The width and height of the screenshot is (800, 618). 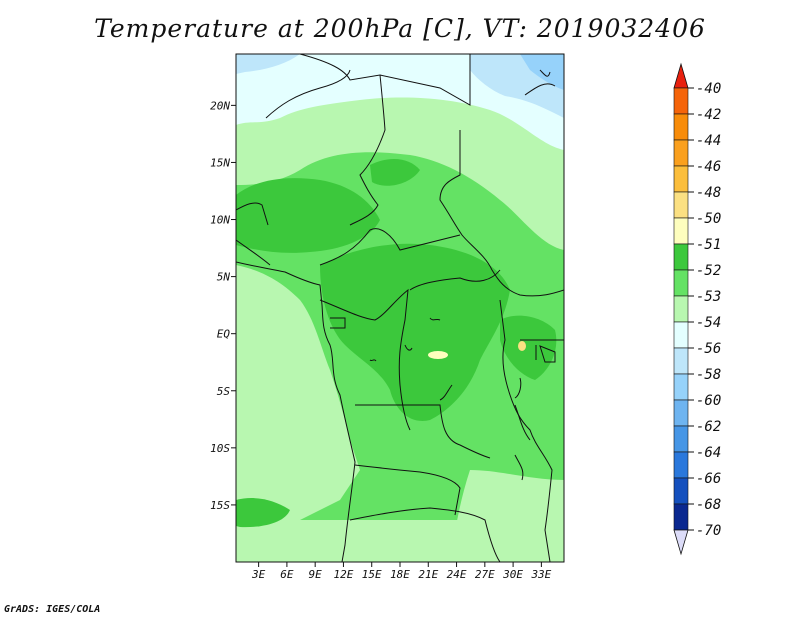 I want to click on colorbar-label: -48, so click(x=708, y=193).